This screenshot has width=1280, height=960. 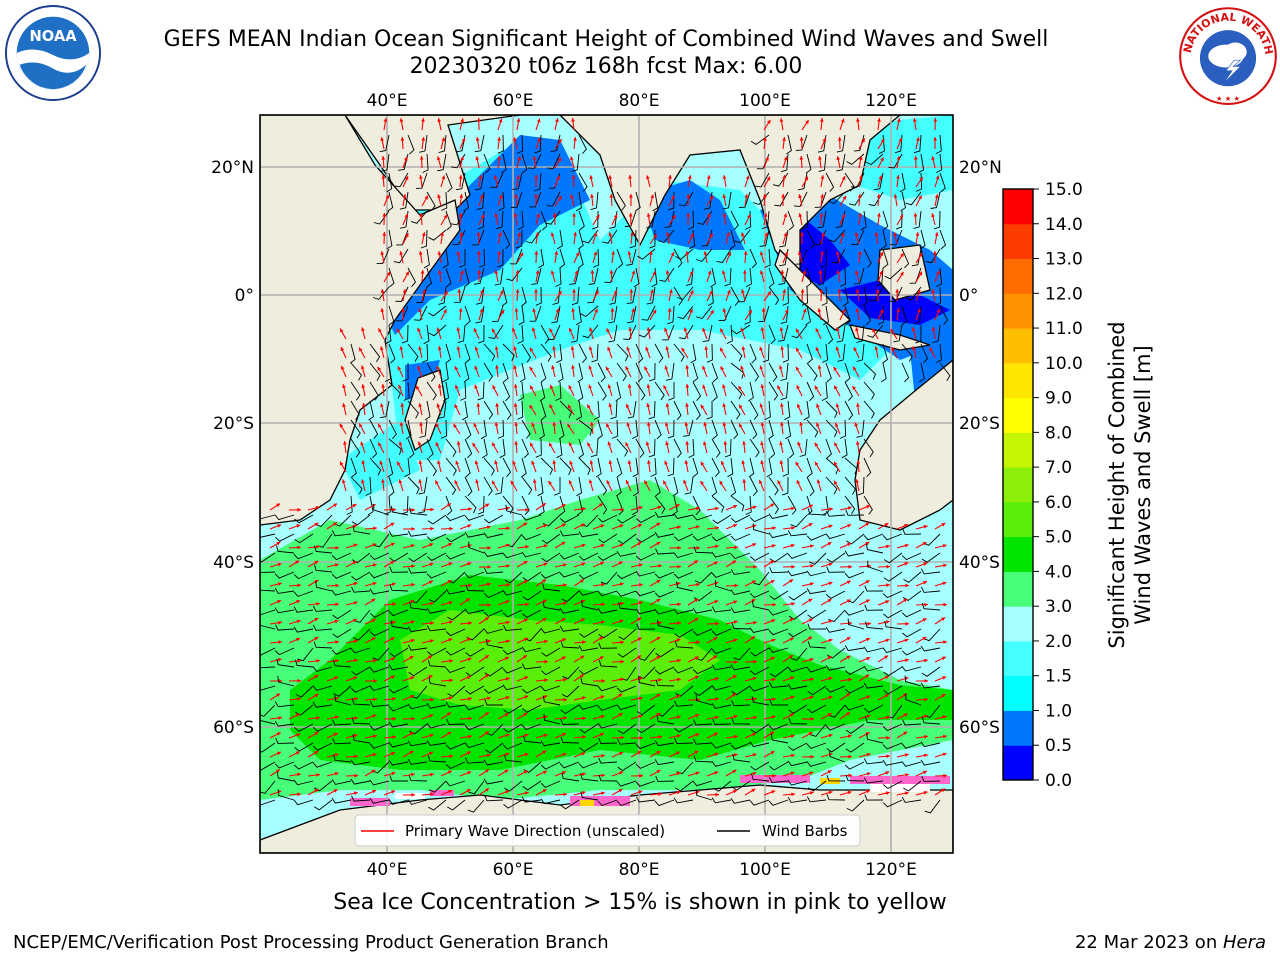 I want to click on colorbar-tick-label: 3.0, so click(x=1058, y=607).